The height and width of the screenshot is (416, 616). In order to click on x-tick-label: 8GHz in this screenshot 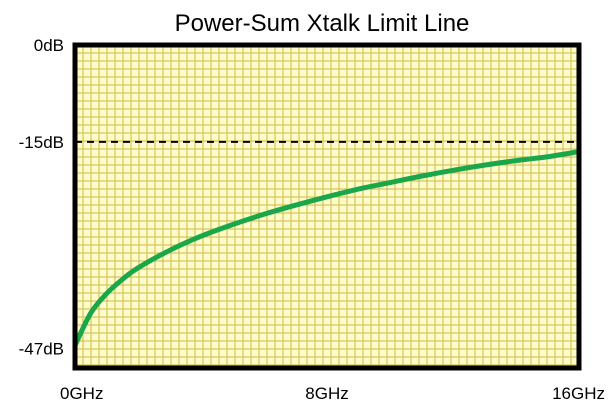, I will do `click(326, 393)`.